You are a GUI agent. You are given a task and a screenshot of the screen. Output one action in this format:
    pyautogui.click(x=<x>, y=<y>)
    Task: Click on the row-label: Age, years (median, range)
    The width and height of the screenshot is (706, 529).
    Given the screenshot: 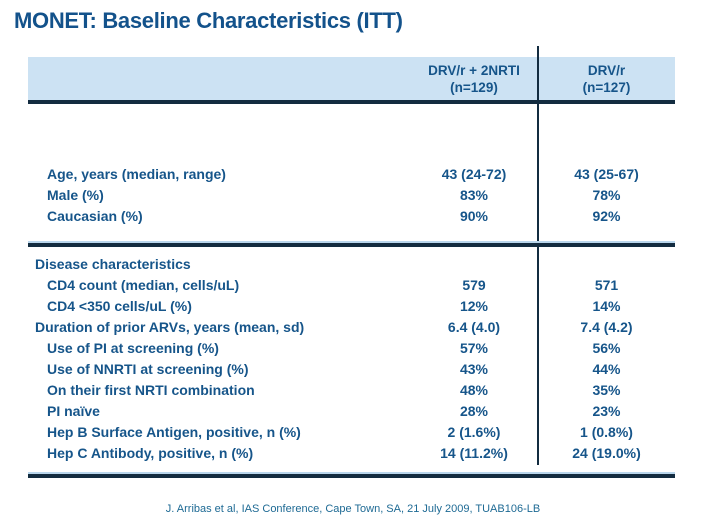 What is the action you would take?
    pyautogui.click(x=136, y=174)
    